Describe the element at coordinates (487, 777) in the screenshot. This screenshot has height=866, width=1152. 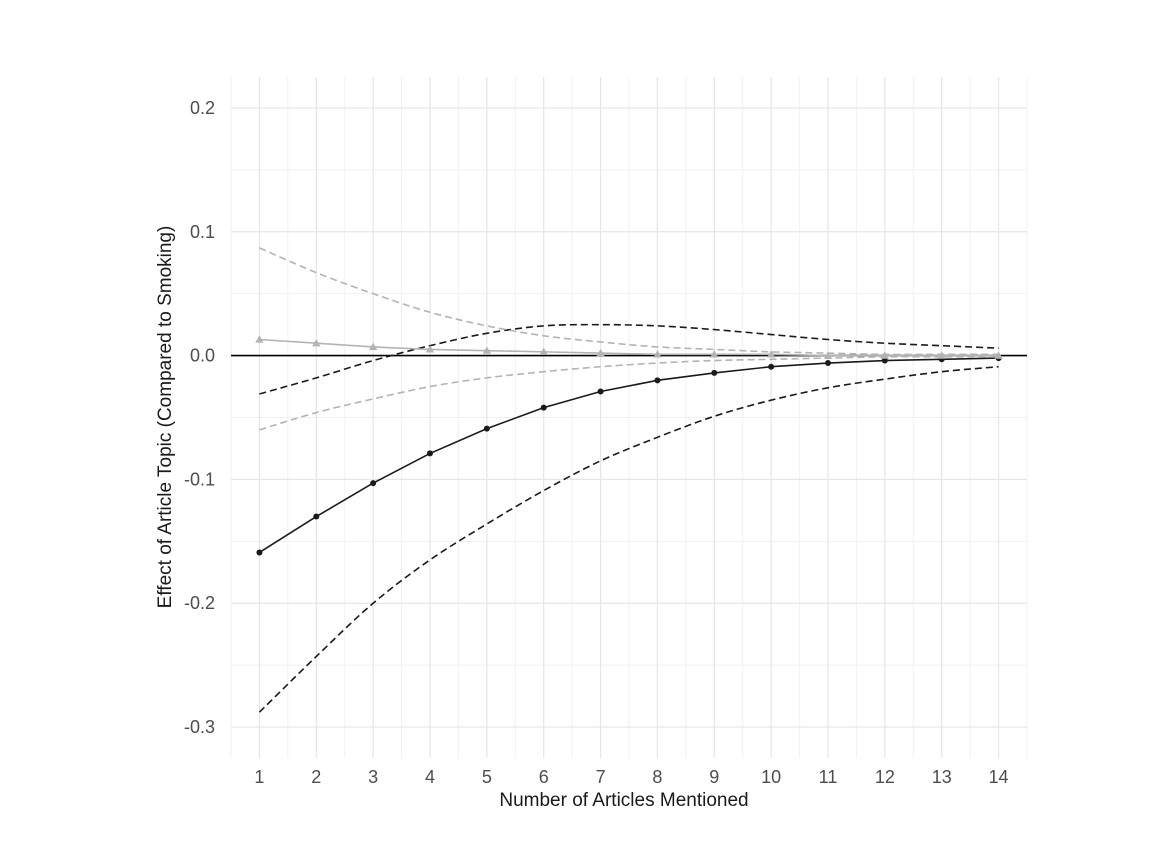
I see `x-tick-label: 5` at that location.